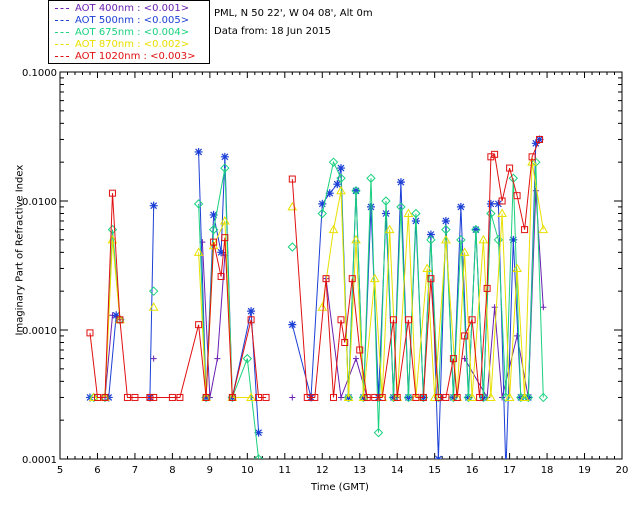 This screenshot has width=640, height=512. What do you see at coordinates (39, 202) in the screenshot?
I see `y-tick-label: 0.0100` at bounding box center [39, 202].